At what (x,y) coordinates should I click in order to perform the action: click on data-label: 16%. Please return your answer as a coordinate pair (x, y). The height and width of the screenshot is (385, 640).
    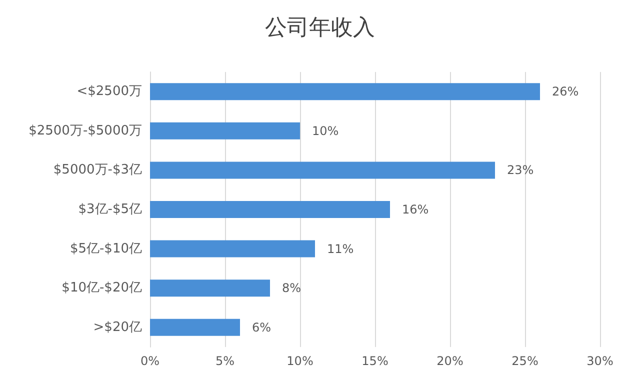
    Looking at the image, I should click on (415, 209).